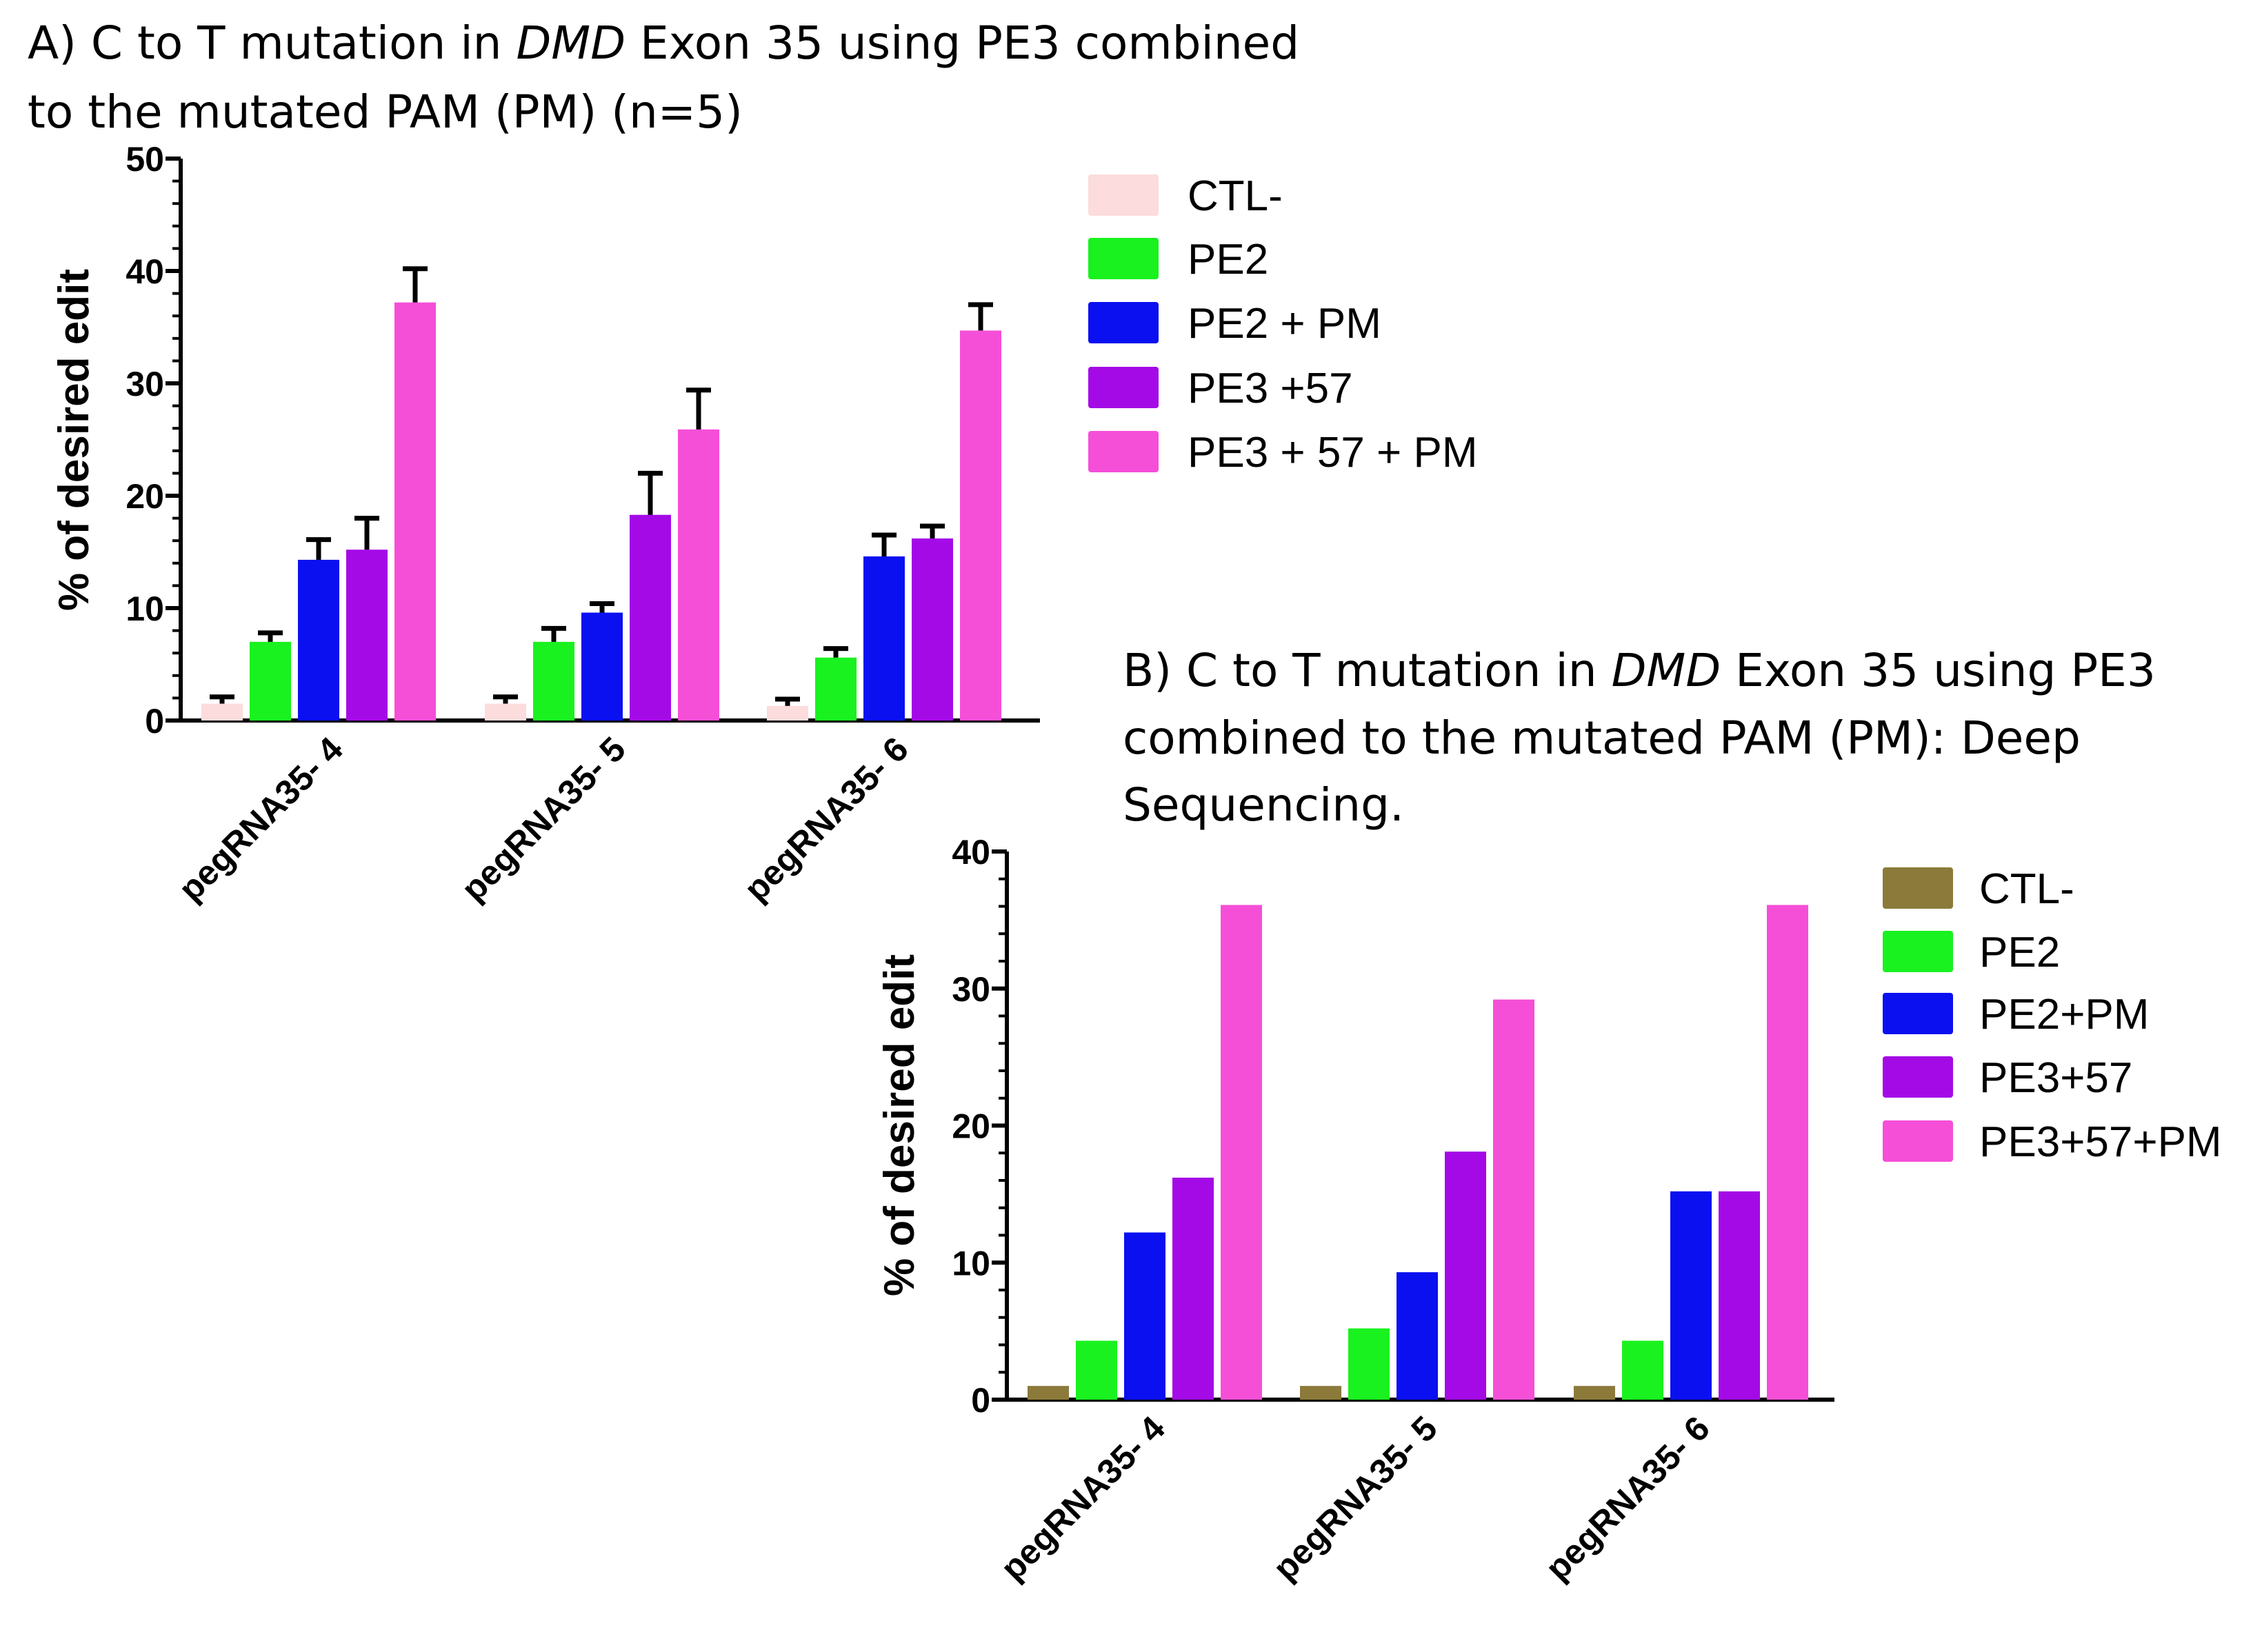 This screenshot has width=2242, height=1652. I want to click on chart-b-category-label-1: pegRNA35- 5, so click(1355, 1499).